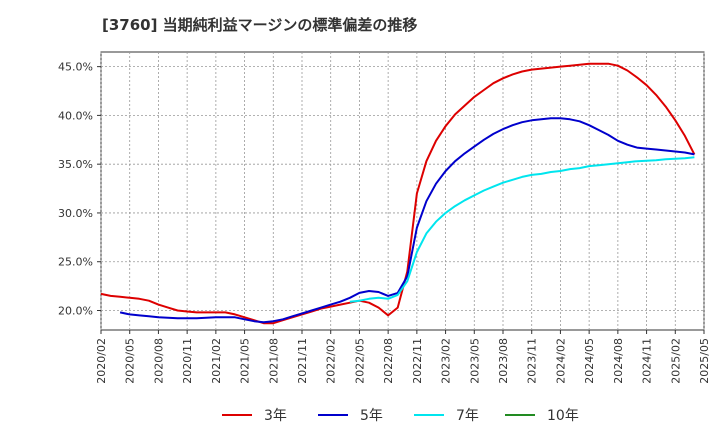 Image resolution: width=720 pixels, height=440 pixels. Describe the element at coordinates (130, 361) in the screenshot. I see `x-tick-label: 2020/05` at that location.